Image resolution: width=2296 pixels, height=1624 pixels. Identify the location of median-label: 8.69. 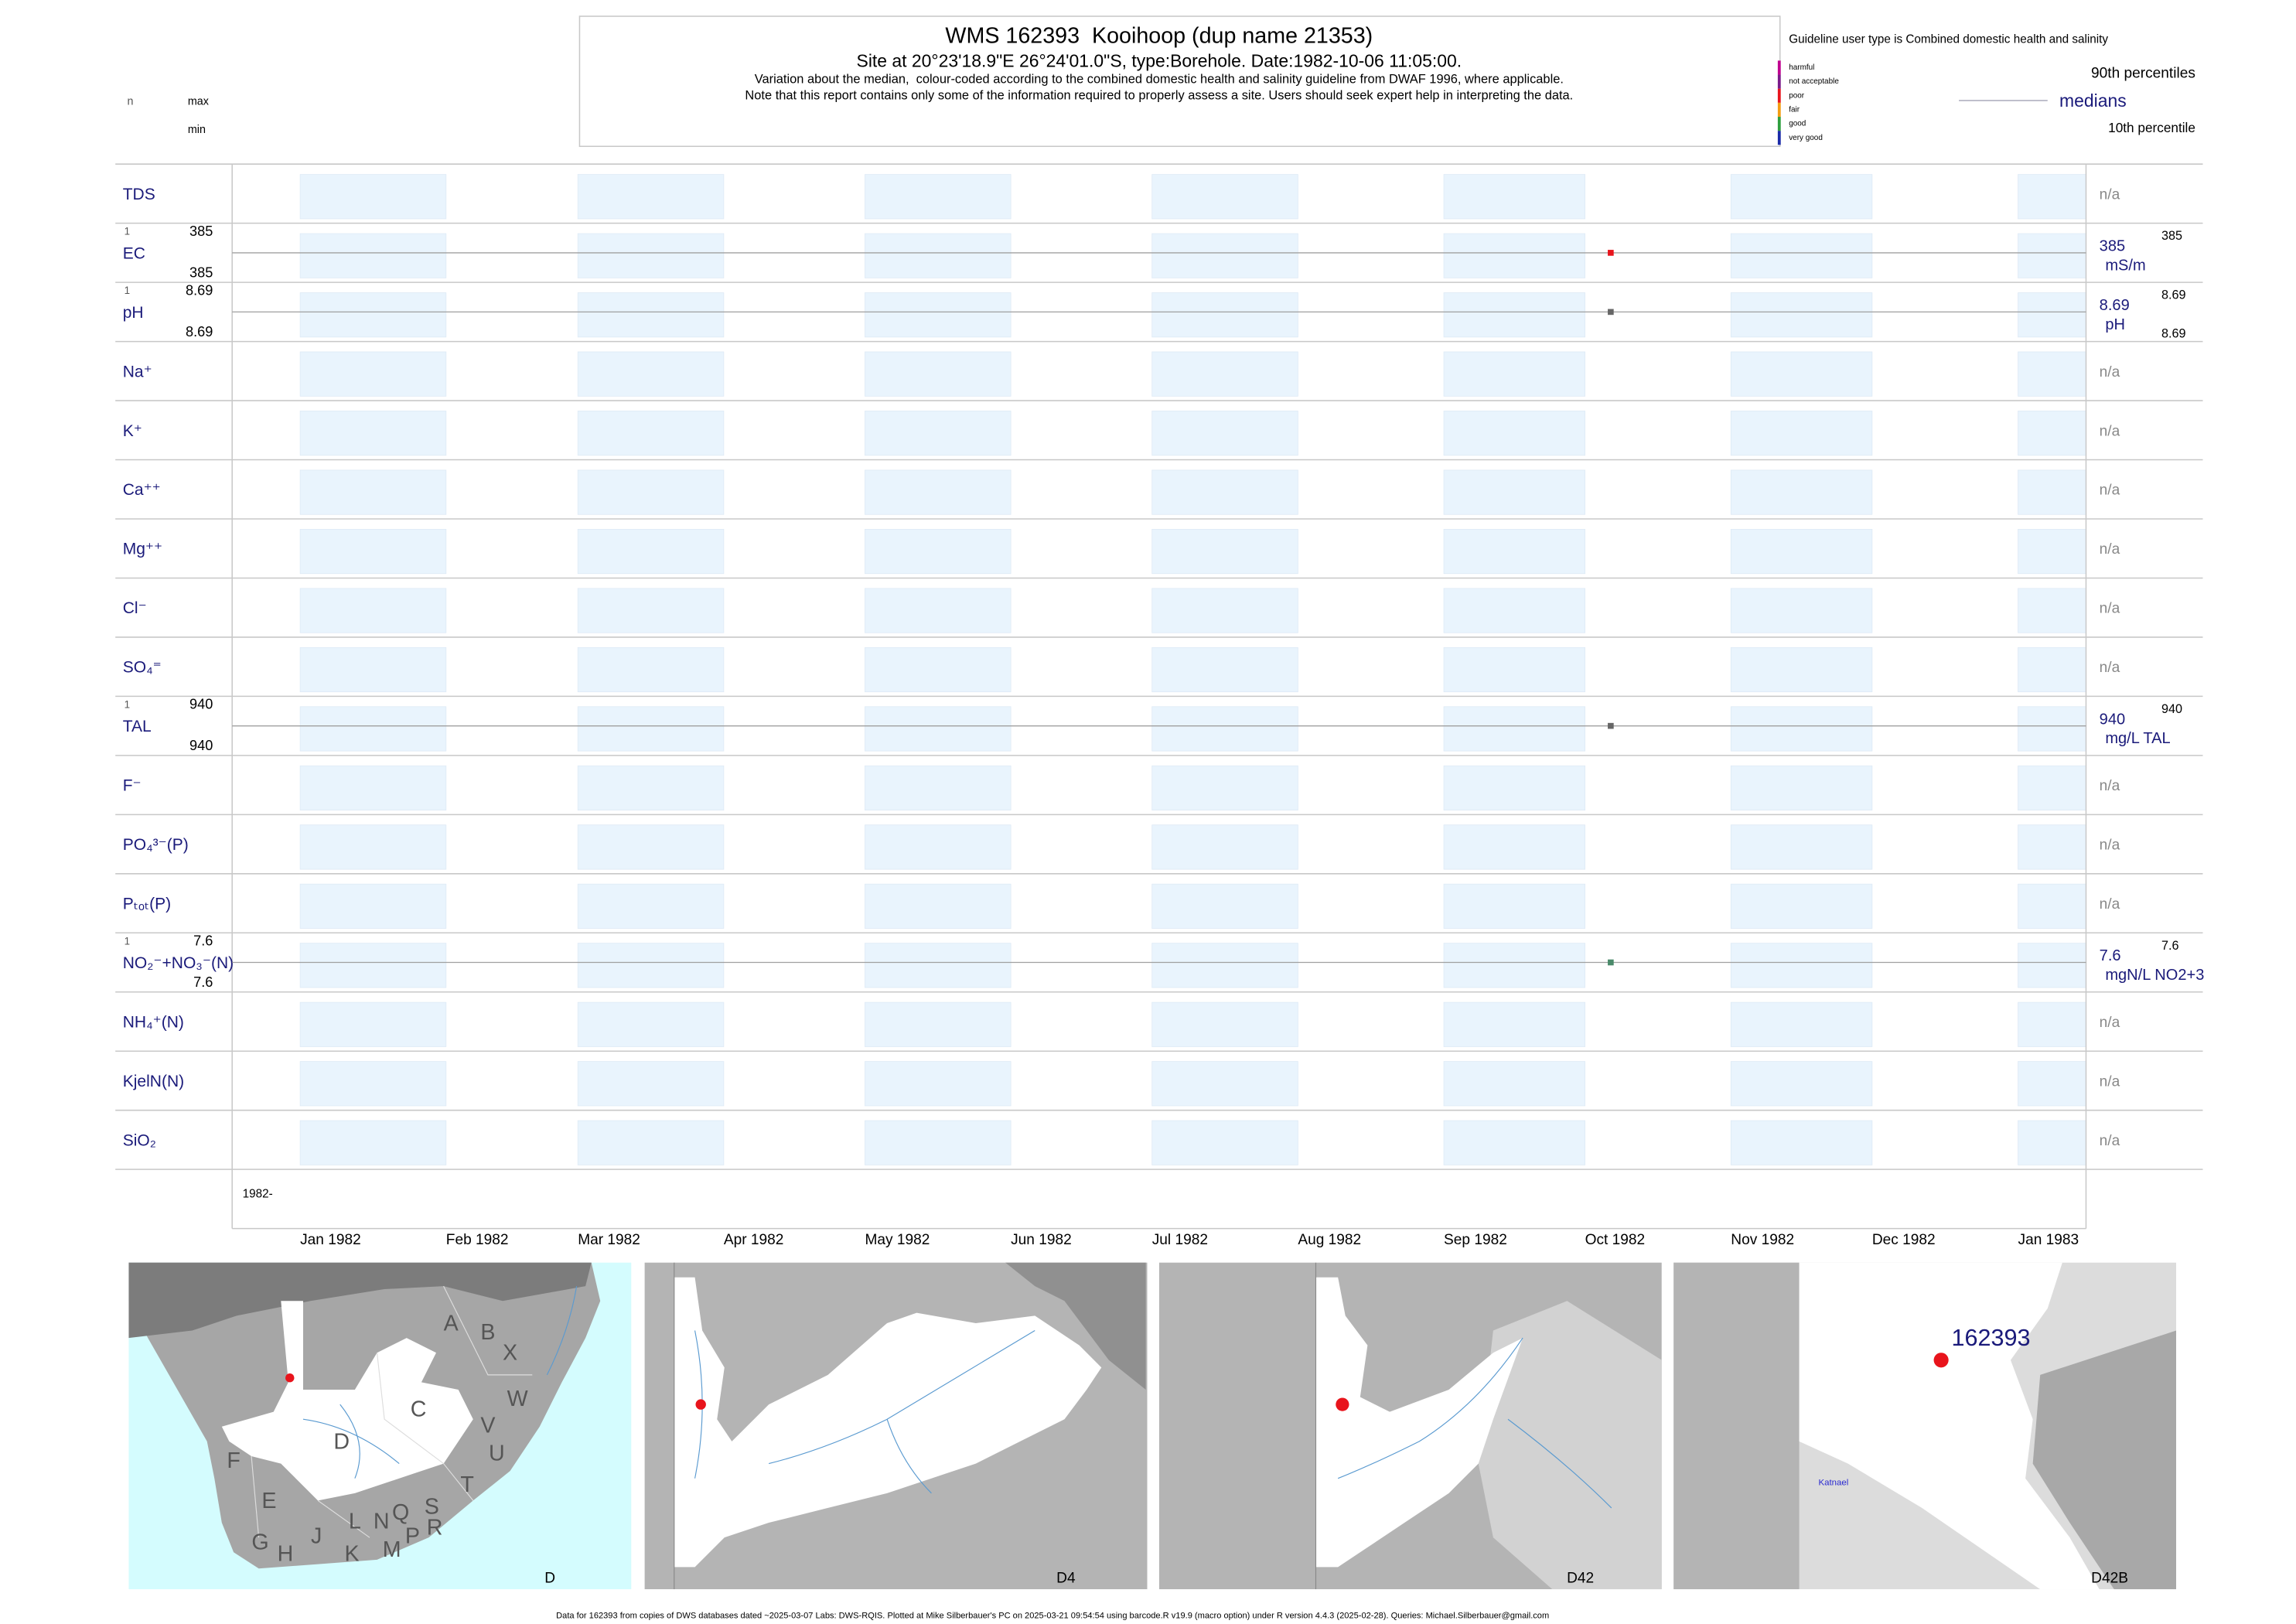
(2115, 305).